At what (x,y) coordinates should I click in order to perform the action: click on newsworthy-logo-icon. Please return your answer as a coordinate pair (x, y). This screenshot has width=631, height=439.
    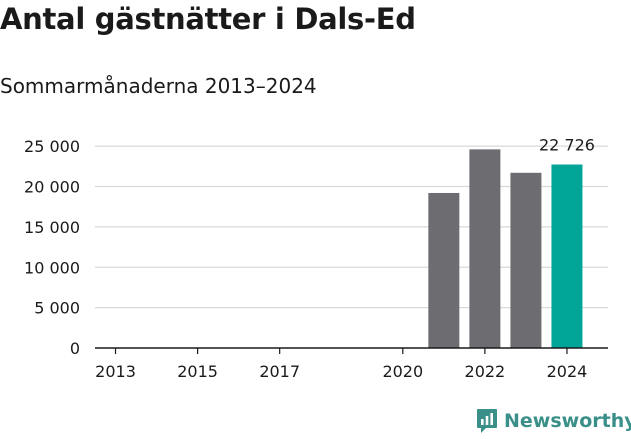
    Looking at the image, I should click on (487, 421).